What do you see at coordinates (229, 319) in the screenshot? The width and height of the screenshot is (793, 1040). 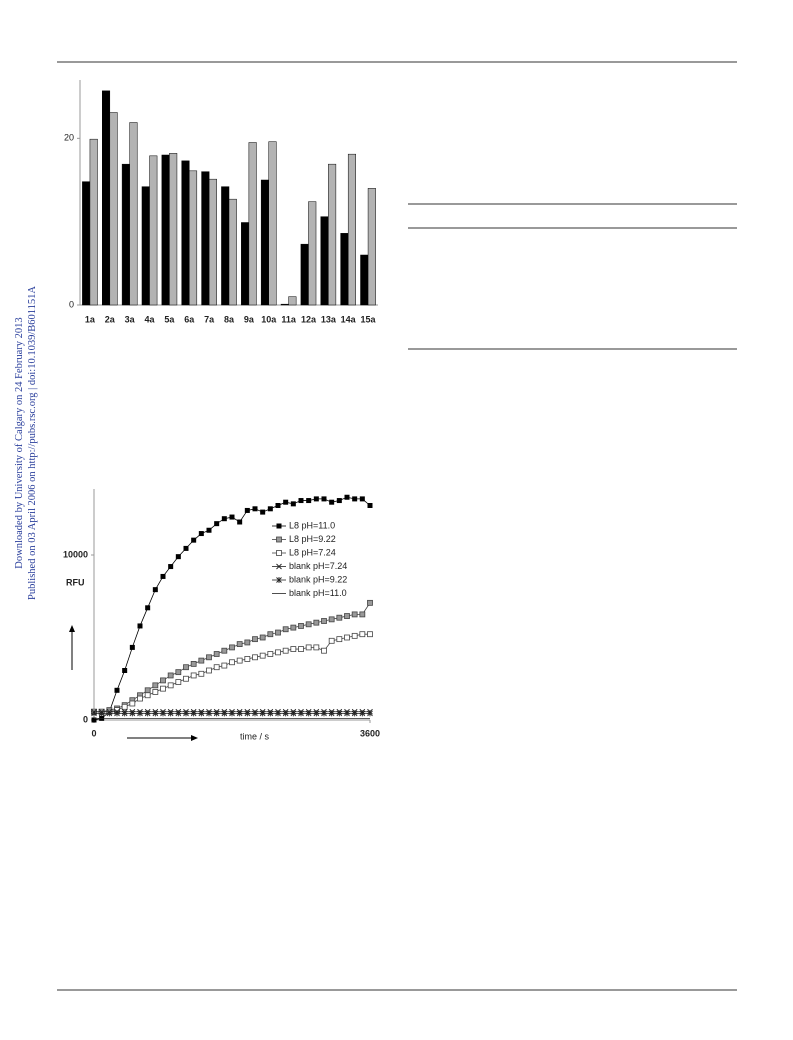 I see `x-tick-label: 8a` at bounding box center [229, 319].